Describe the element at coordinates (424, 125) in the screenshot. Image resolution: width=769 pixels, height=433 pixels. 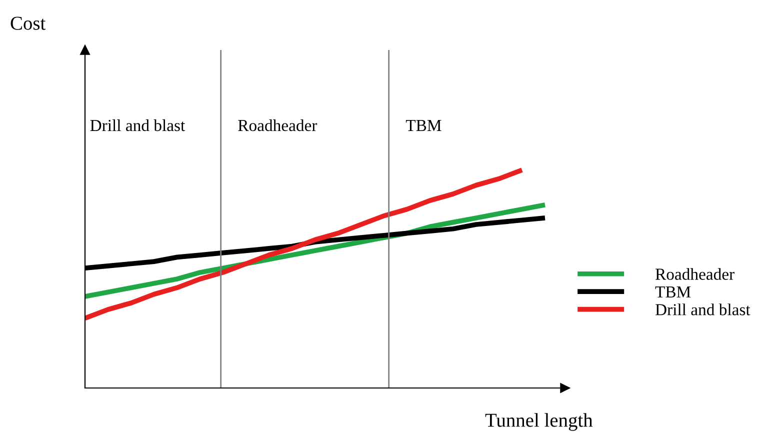
I see `text: TBM` at that location.